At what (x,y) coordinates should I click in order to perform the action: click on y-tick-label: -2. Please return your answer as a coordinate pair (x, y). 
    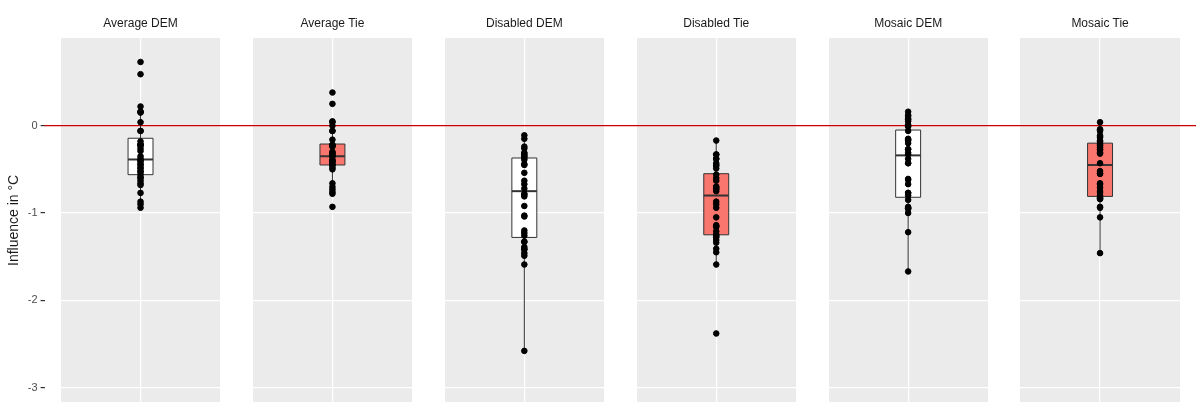
    Looking at the image, I should click on (32, 299).